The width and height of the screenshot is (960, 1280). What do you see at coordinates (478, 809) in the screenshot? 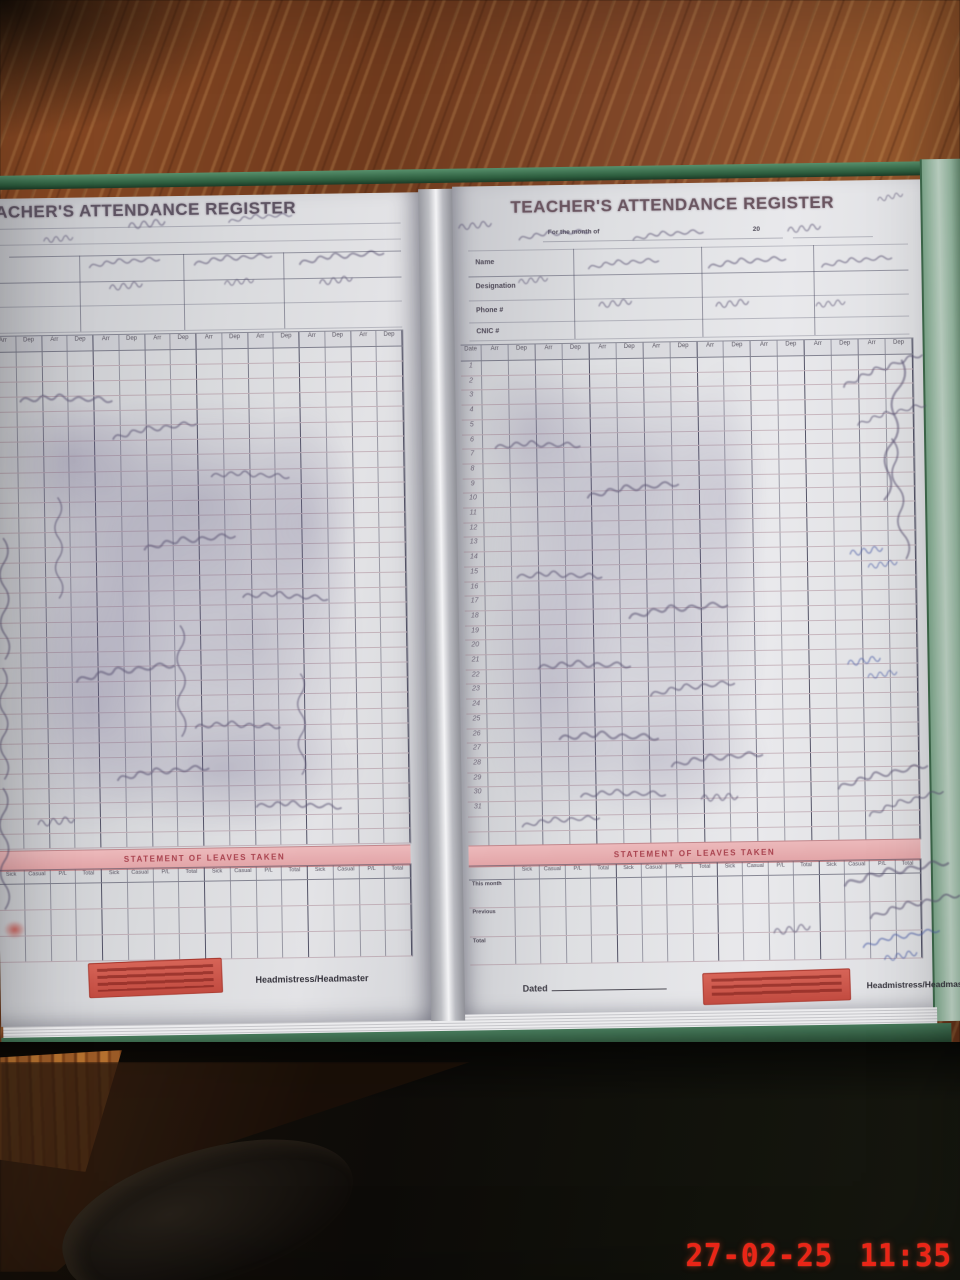
I see `day-number-cell: 31` at bounding box center [478, 809].